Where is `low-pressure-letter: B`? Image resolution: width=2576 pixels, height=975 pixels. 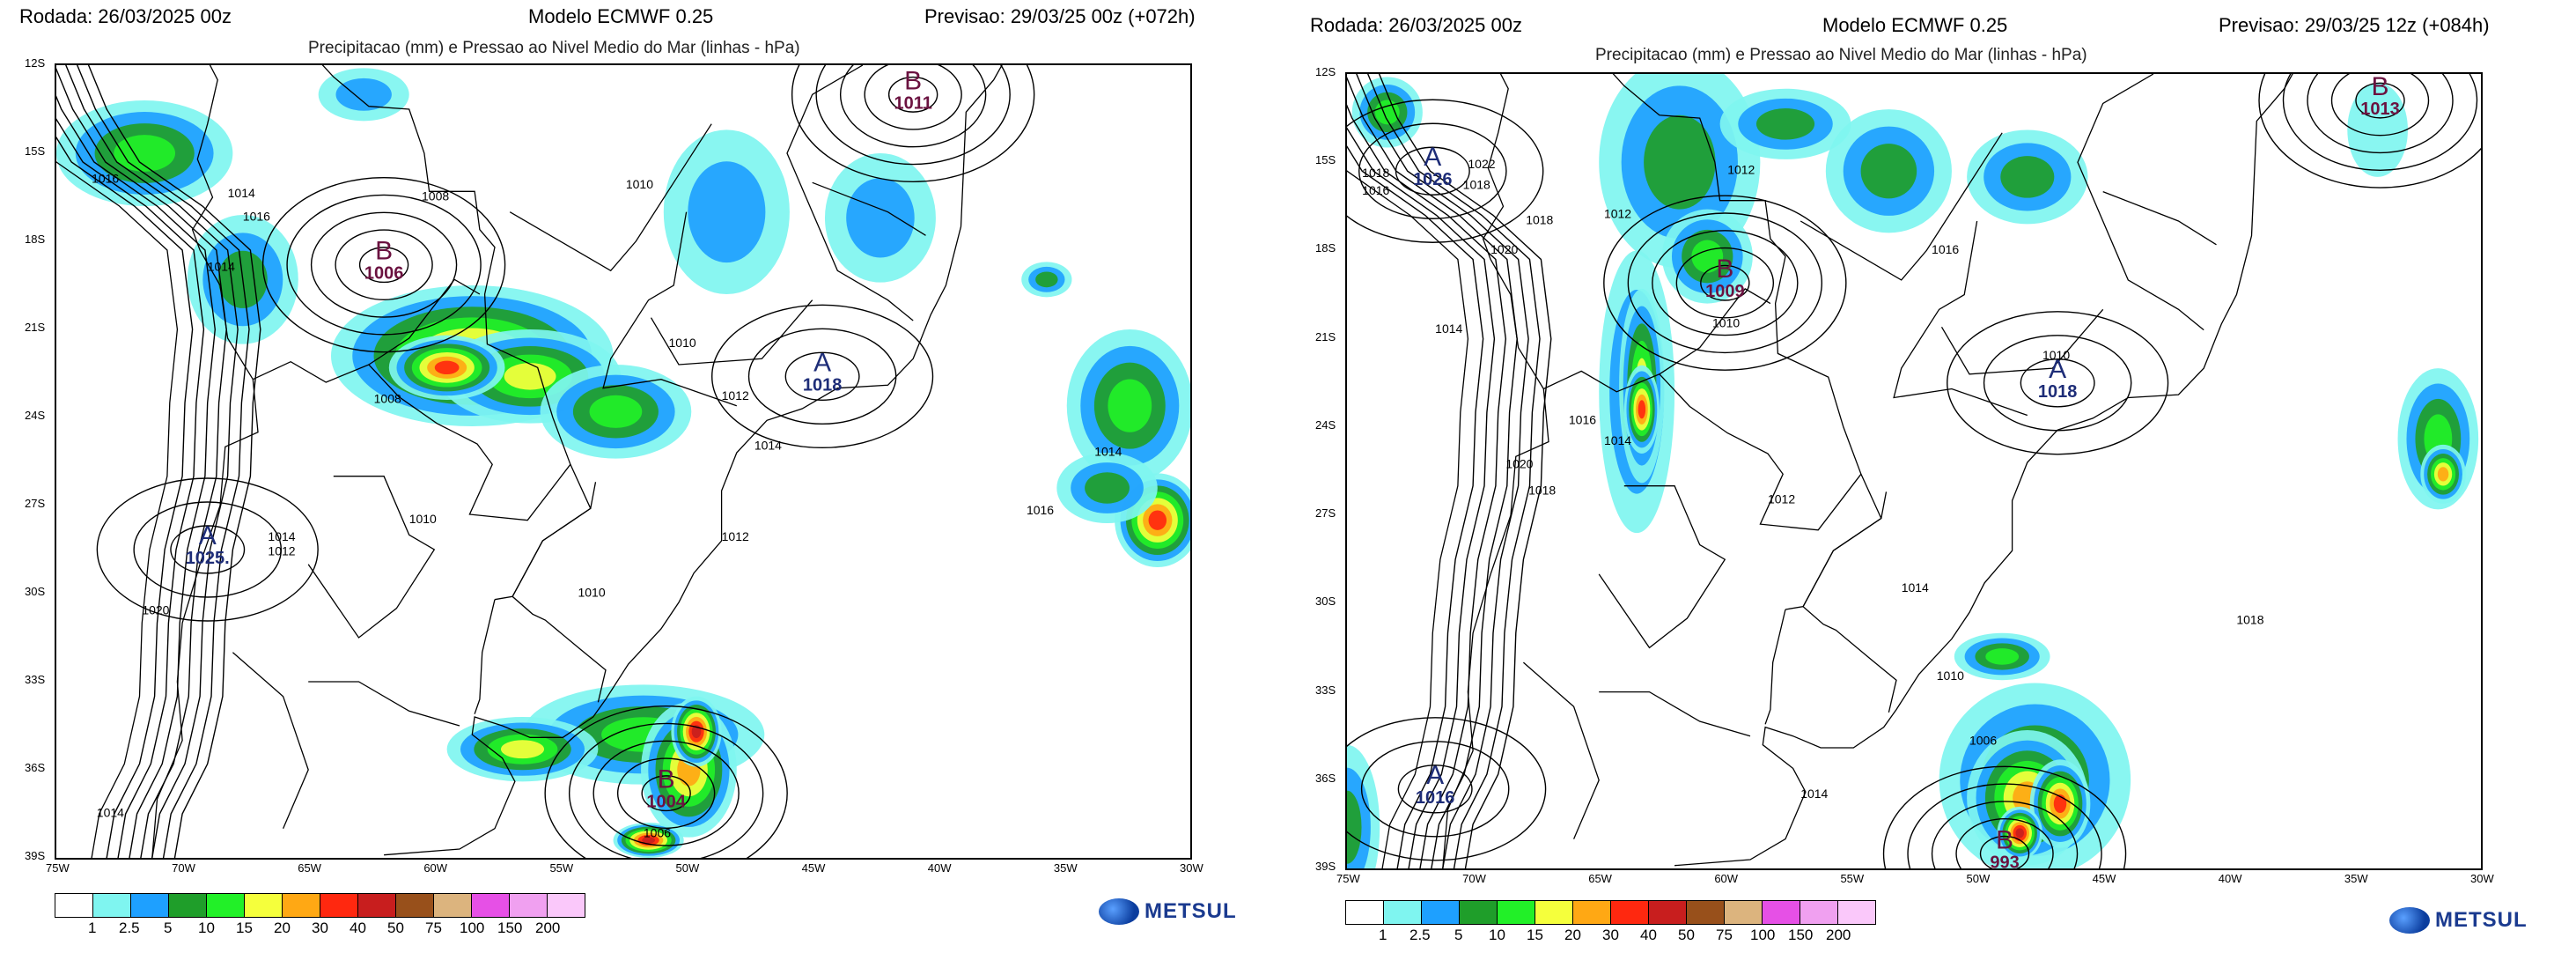 low-pressure-letter: B is located at coordinates (913, 81).